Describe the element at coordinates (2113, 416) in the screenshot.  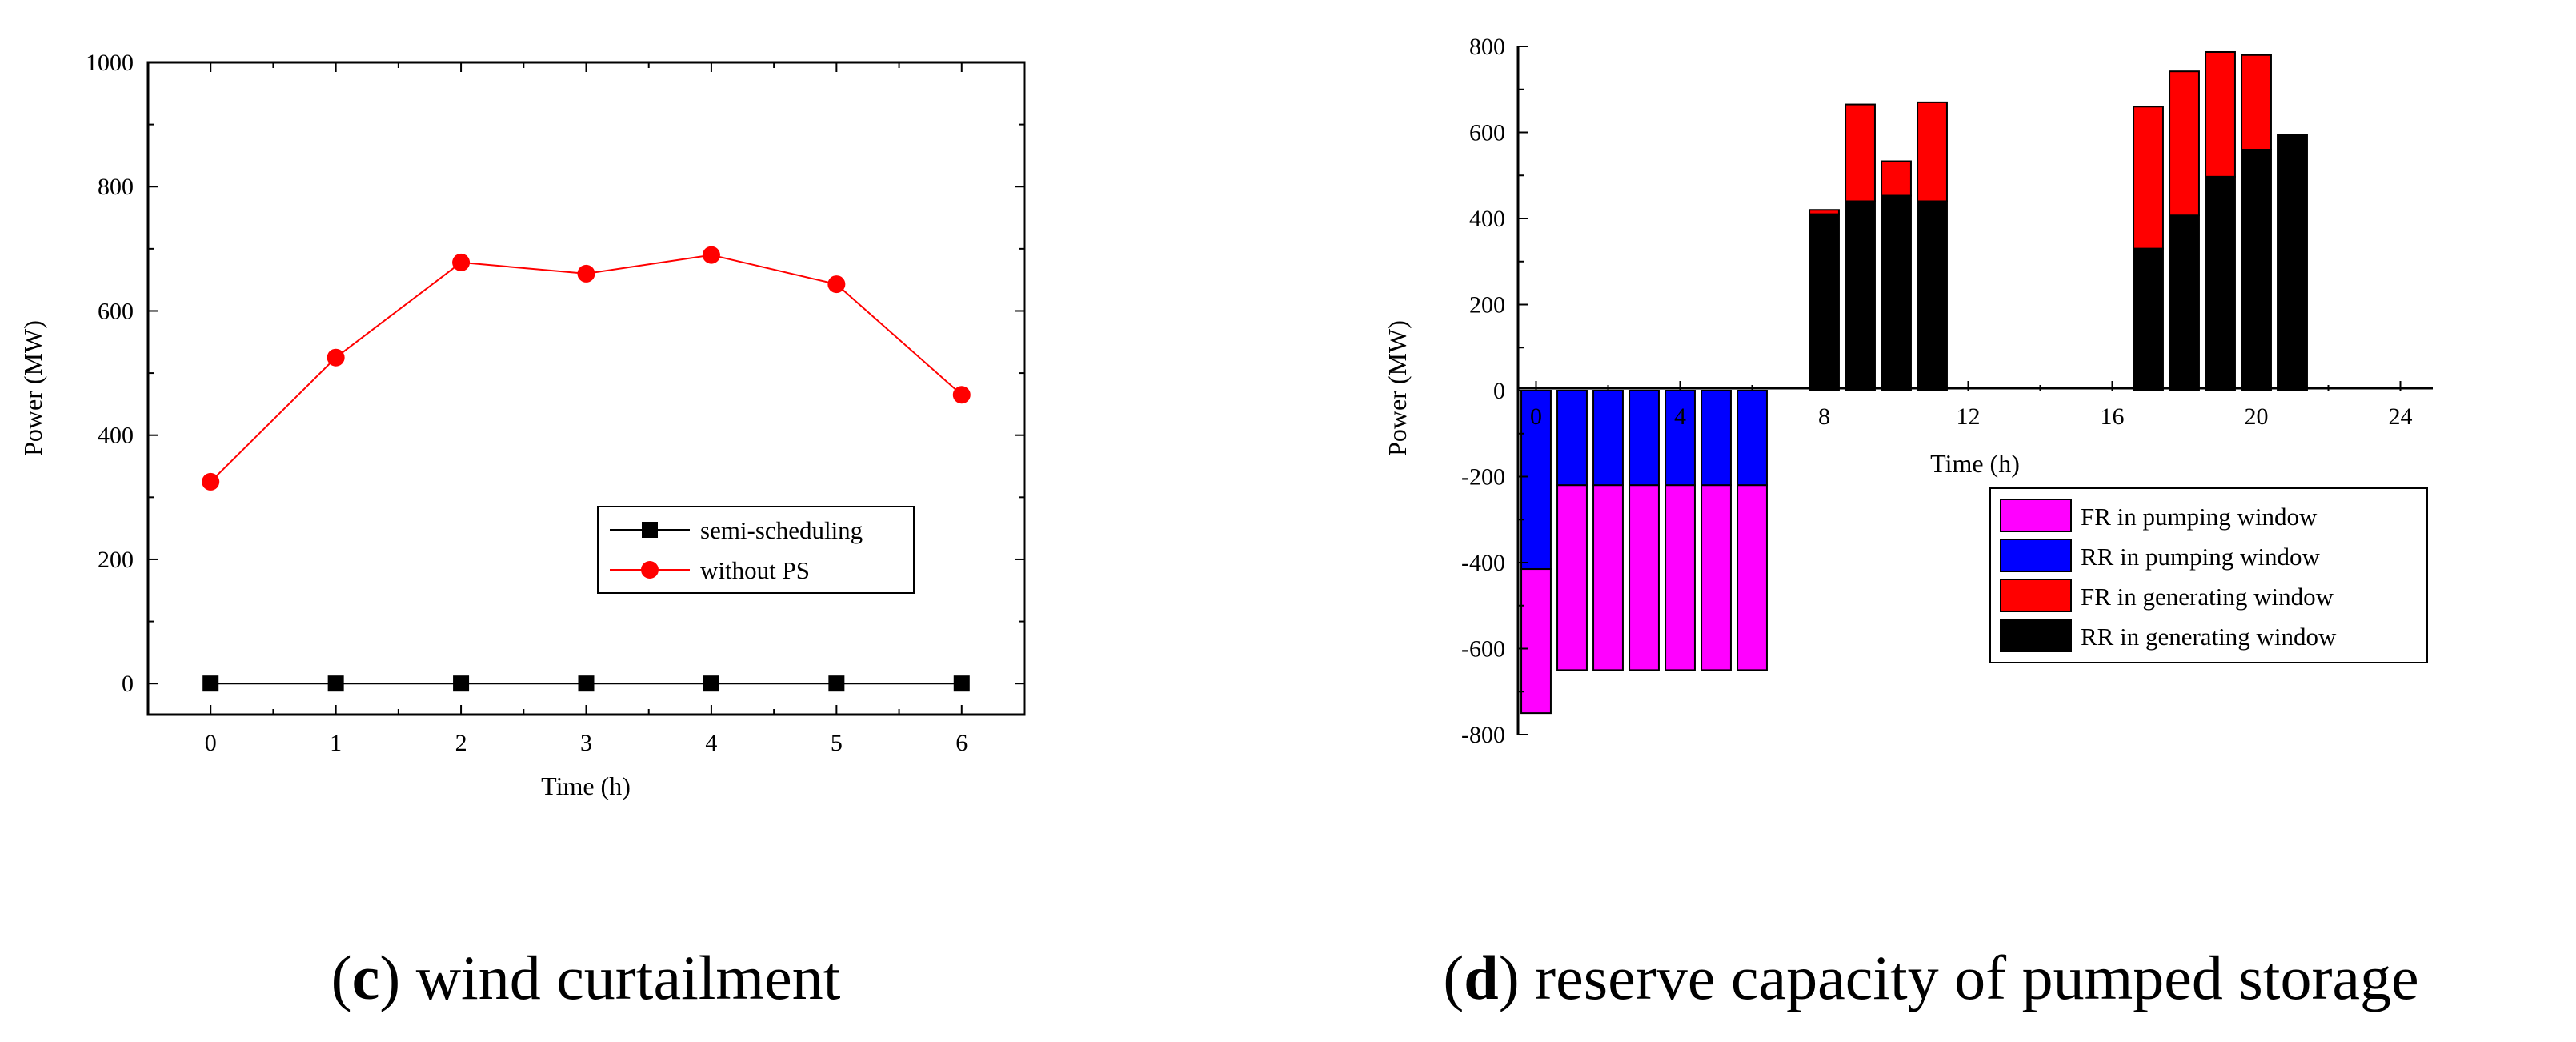
I see `x-tick-label: 16` at that location.